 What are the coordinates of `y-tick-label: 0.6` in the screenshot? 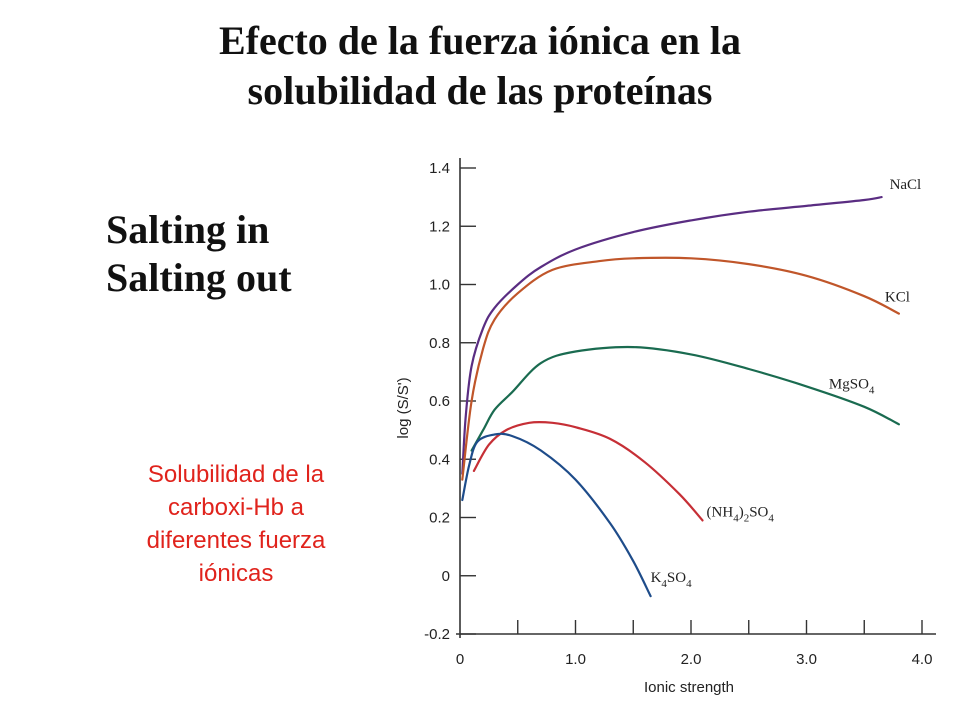 It's located at (439, 401).